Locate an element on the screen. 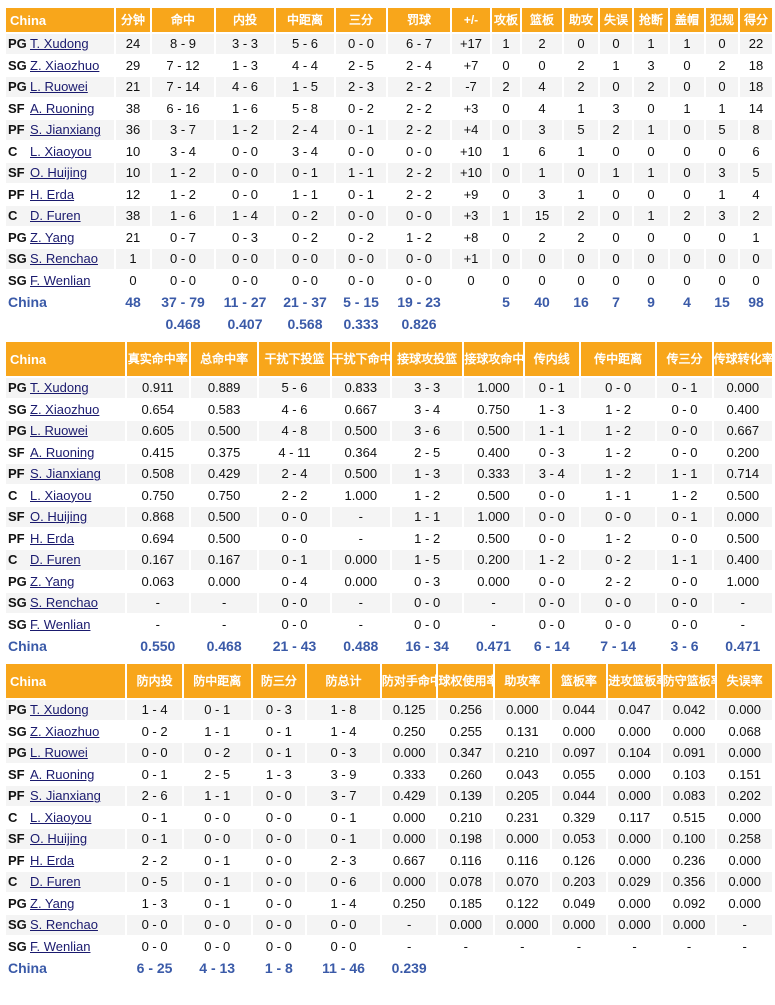 This screenshot has height=1005, width=775. stat-cell: 38 is located at coordinates (133, 108).